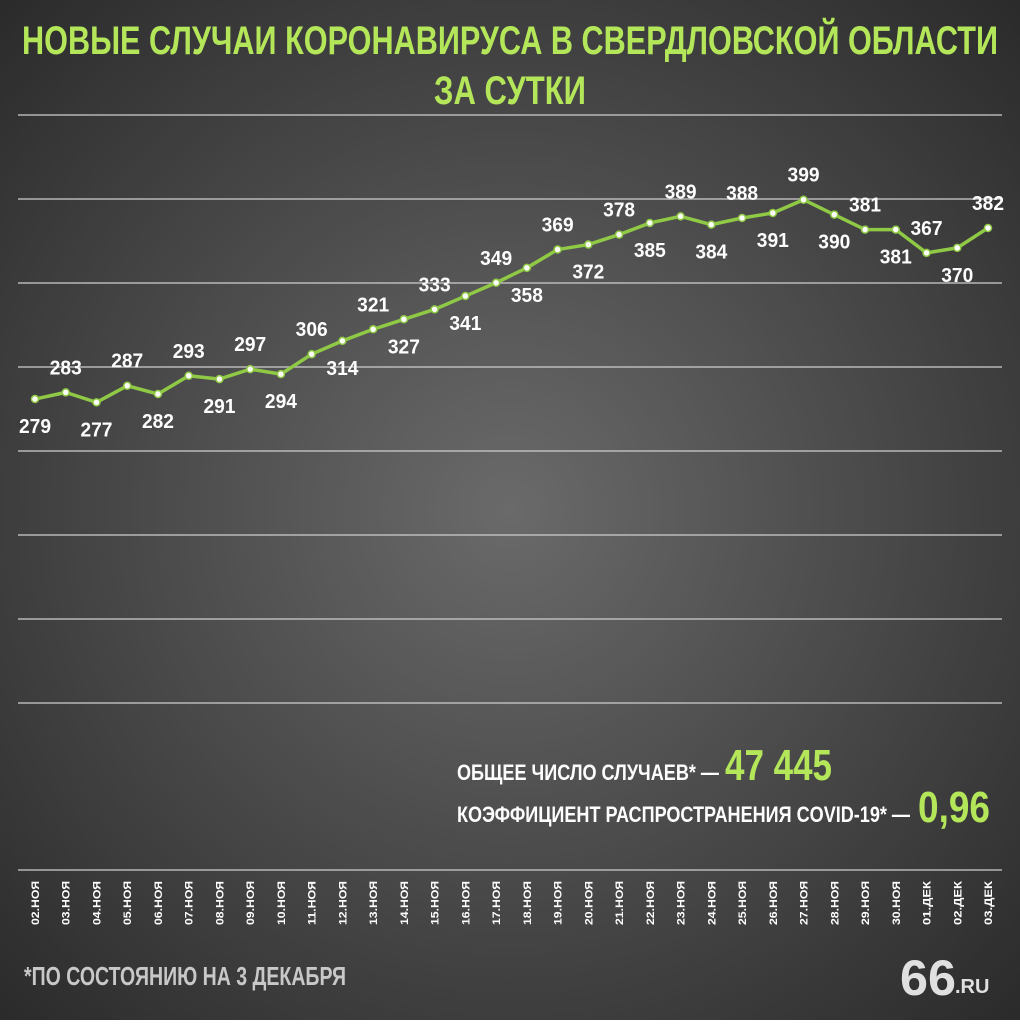 The height and width of the screenshot is (1025, 1020). What do you see at coordinates (743, 903) in the screenshot?
I see `x-tick-label: 25.НОЯ` at bounding box center [743, 903].